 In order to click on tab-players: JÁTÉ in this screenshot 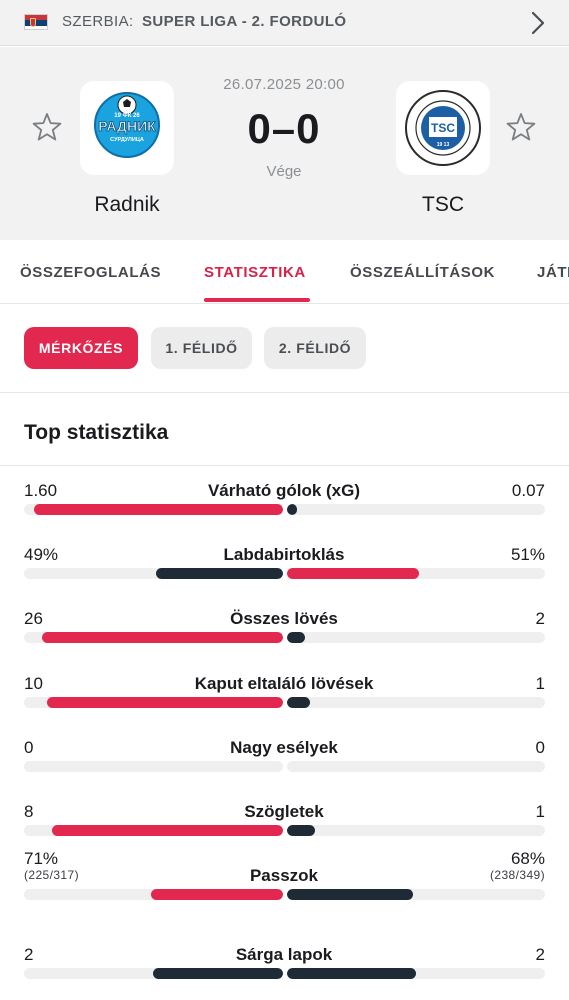, I will do `click(553, 272)`.